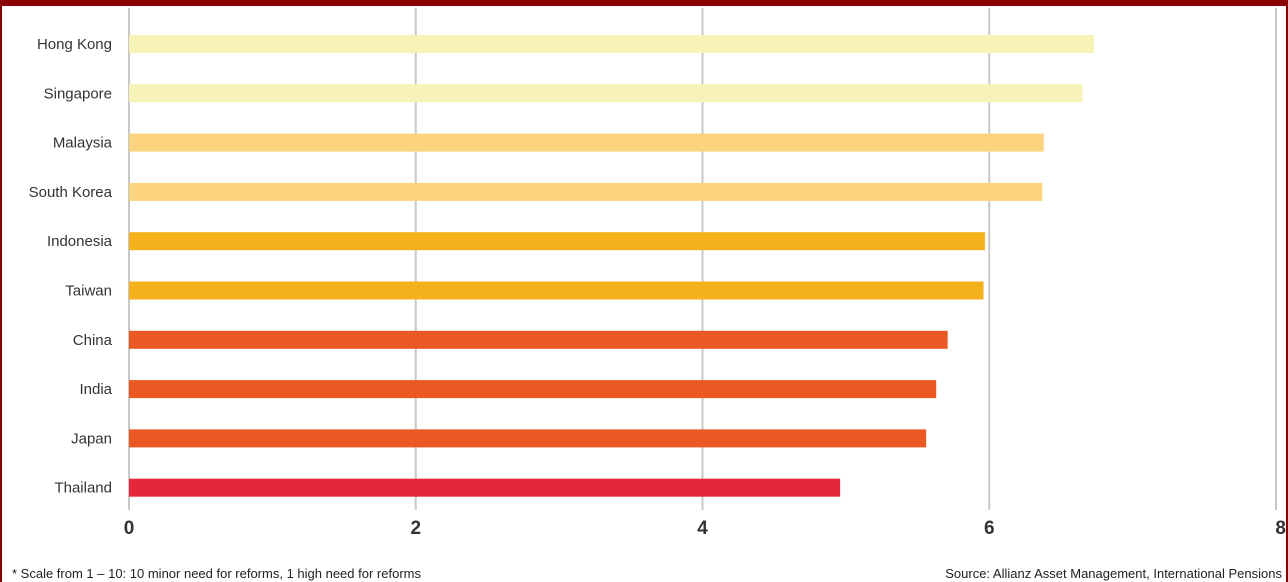  What do you see at coordinates (80, 241) in the screenshot?
I see `category-label: Indonesia` at bounding box center [80, 241].